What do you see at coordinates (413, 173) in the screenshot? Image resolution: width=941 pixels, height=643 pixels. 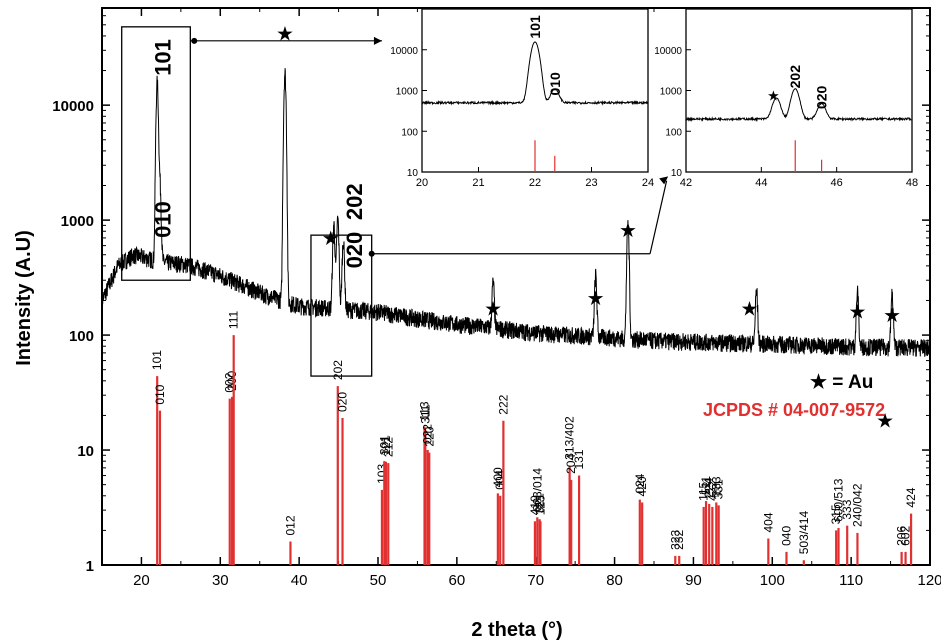 I see `inset-y-tick-label: 10` at bounding box center [413, 173].